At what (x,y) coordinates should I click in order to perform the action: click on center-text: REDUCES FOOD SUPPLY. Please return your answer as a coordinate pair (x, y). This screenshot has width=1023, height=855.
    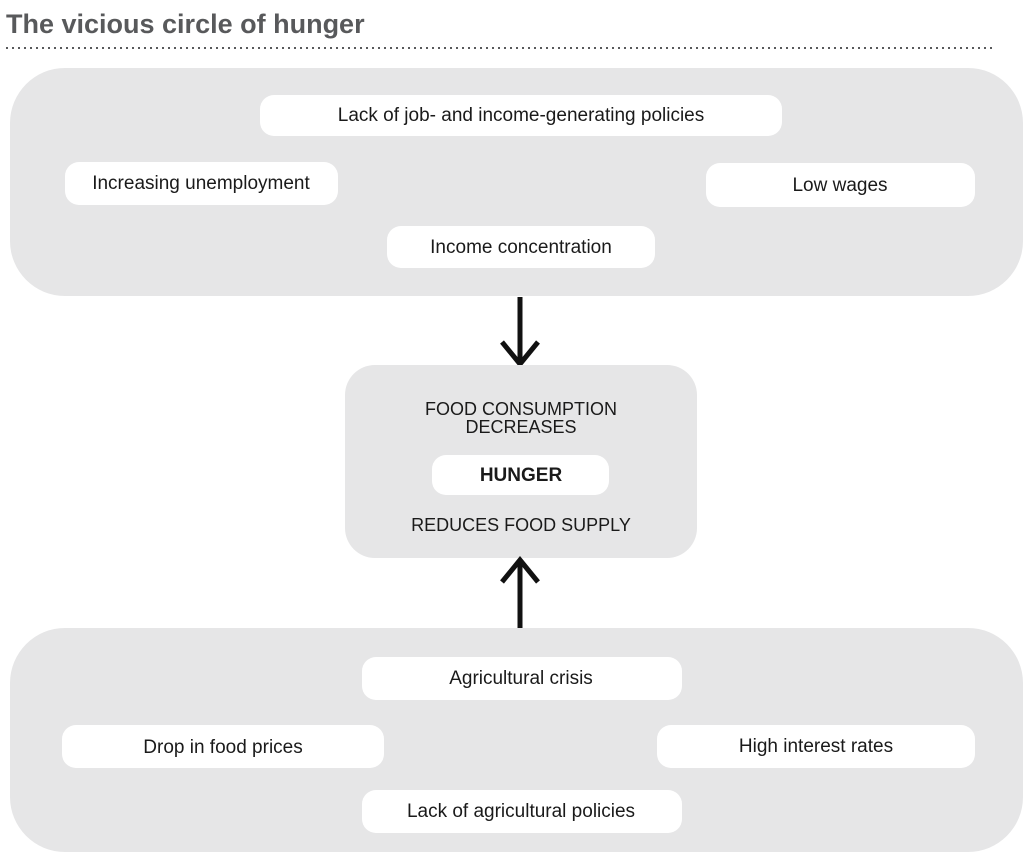
    Looking at the image, I should click on (521, 525).